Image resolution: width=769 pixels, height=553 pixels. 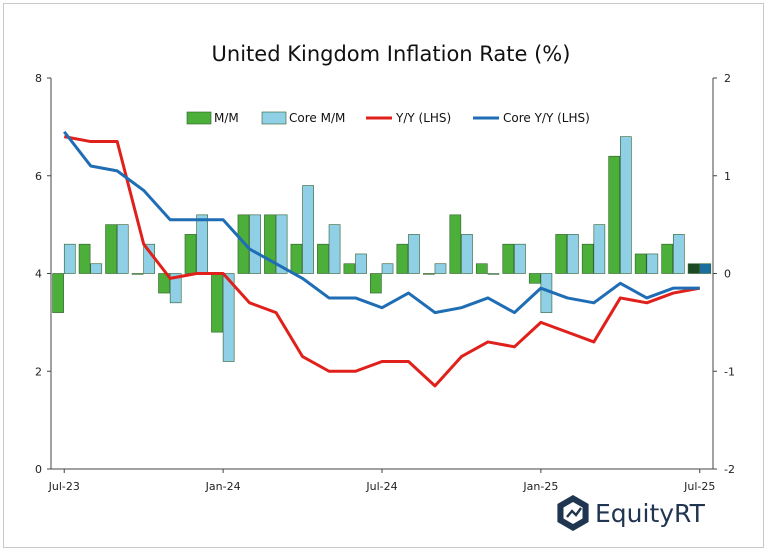 I want to click on right-axis-tick-label: -1, so click(x=729, y=371).